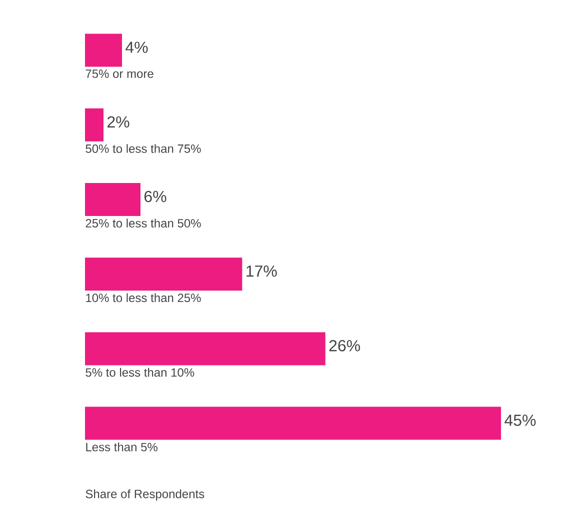  What do you see at coordinates (155, 196) in the screenshot?
I see `data-label: 6%` at bounding box center [155, 196].